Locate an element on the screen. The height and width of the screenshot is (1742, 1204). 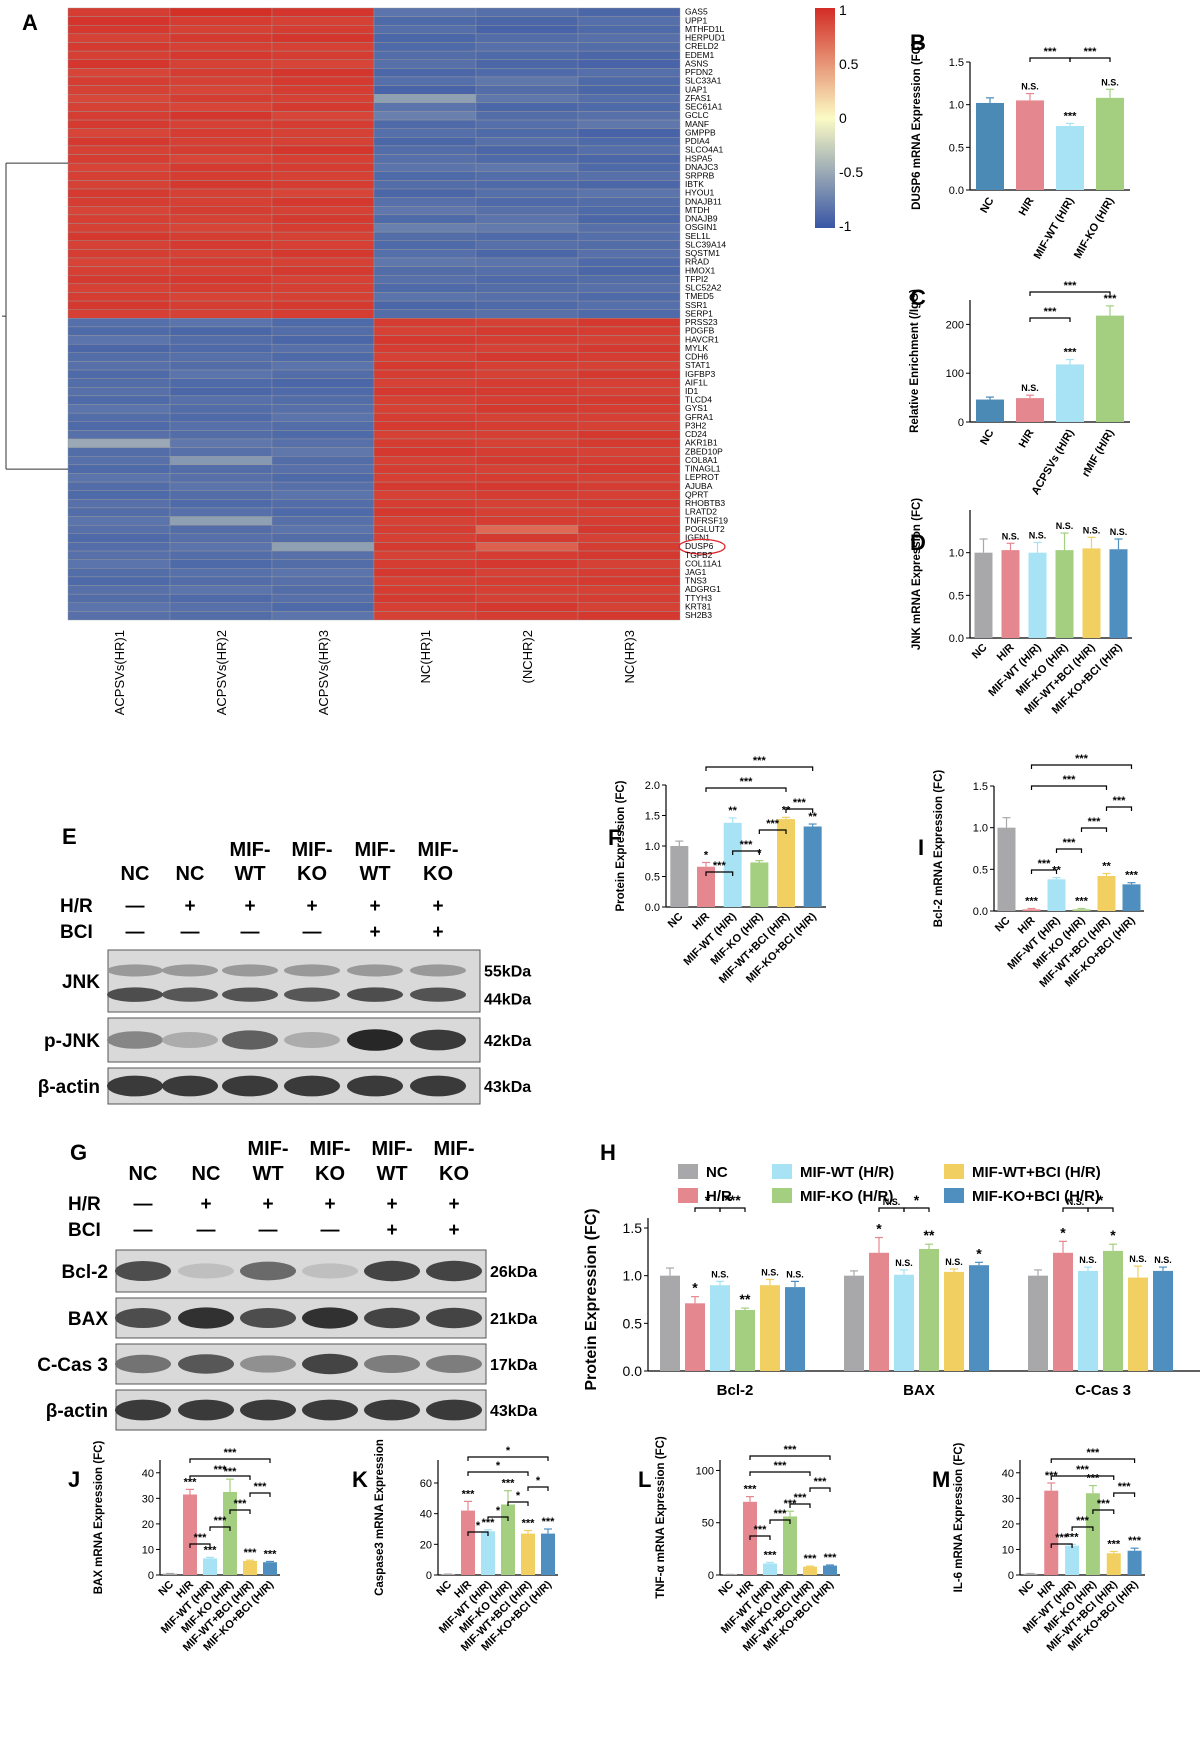
significance-label: N.S. is located at coordinates (1011, 536).